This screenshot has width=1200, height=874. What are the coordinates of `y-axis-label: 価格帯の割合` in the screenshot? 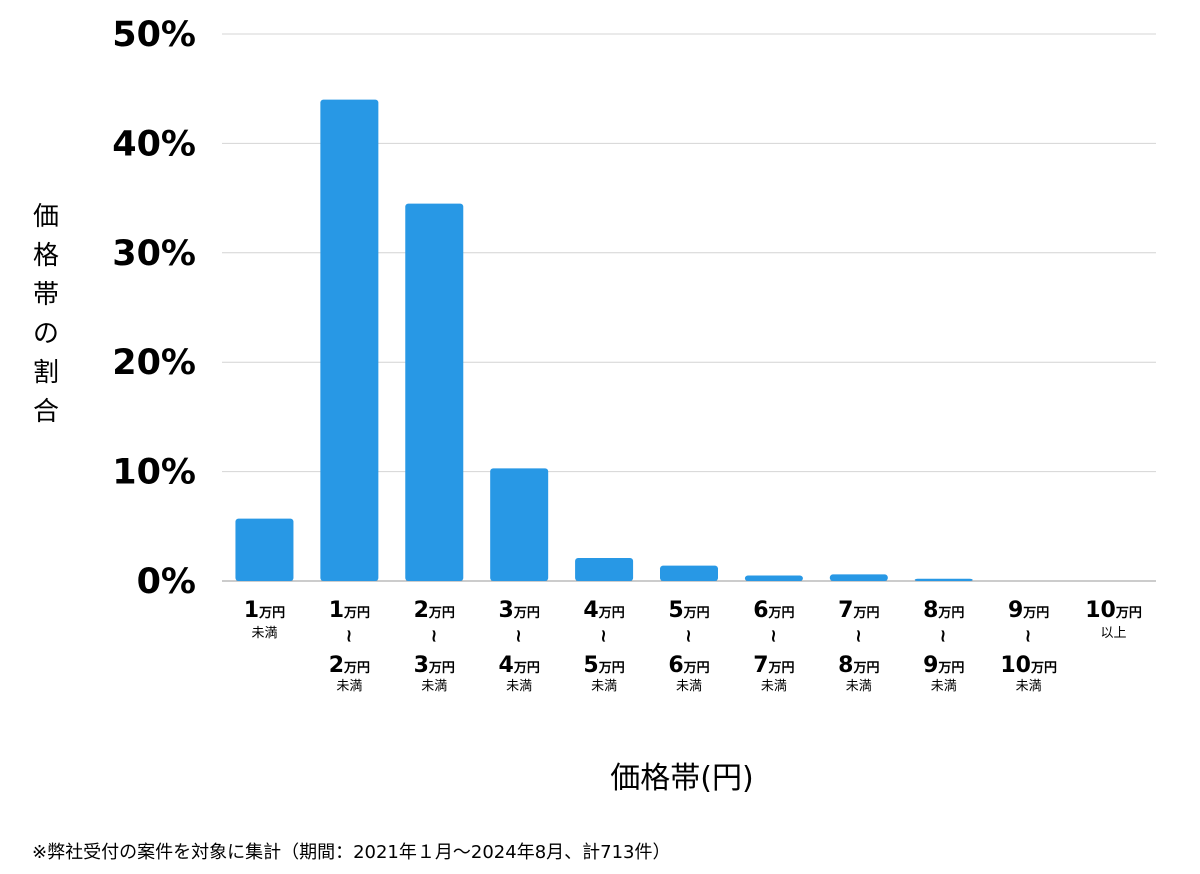 It's located at (46, 314).